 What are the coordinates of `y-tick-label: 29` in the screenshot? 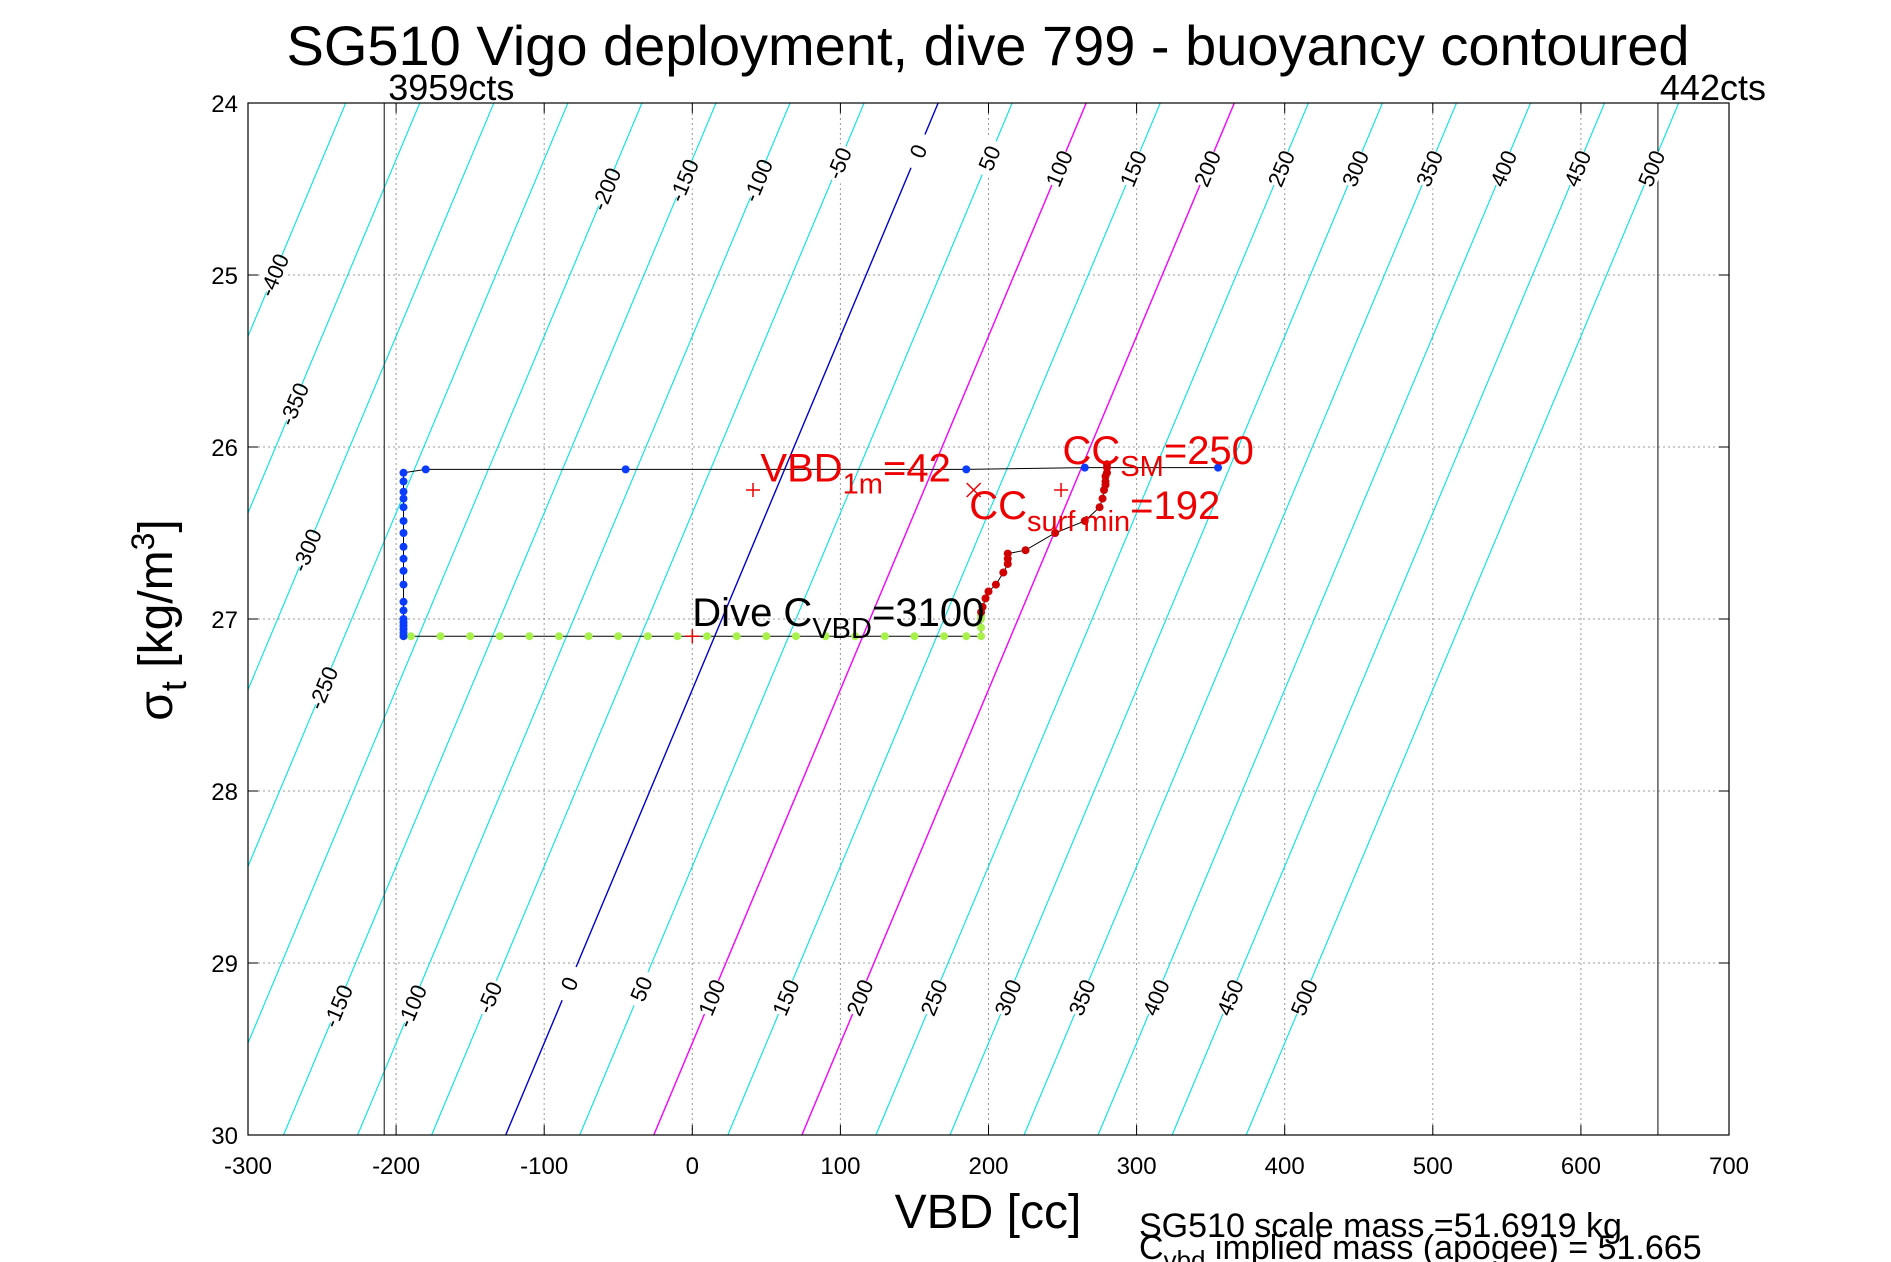 It's located at (224, 964).